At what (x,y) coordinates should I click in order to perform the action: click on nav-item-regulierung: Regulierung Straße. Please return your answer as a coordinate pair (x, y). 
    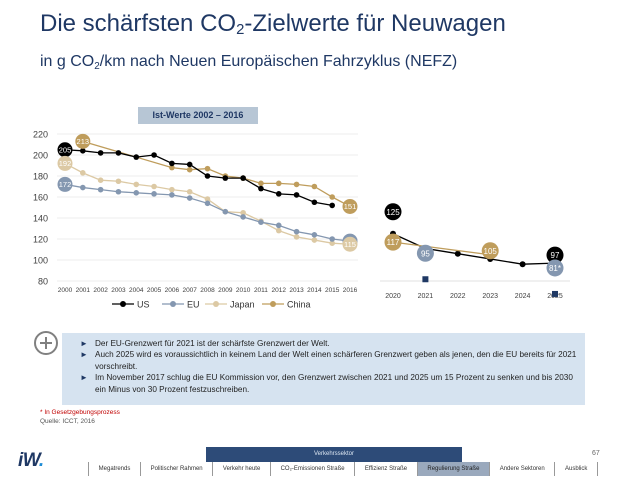
    Looking at the image, I should click on (454, 469).